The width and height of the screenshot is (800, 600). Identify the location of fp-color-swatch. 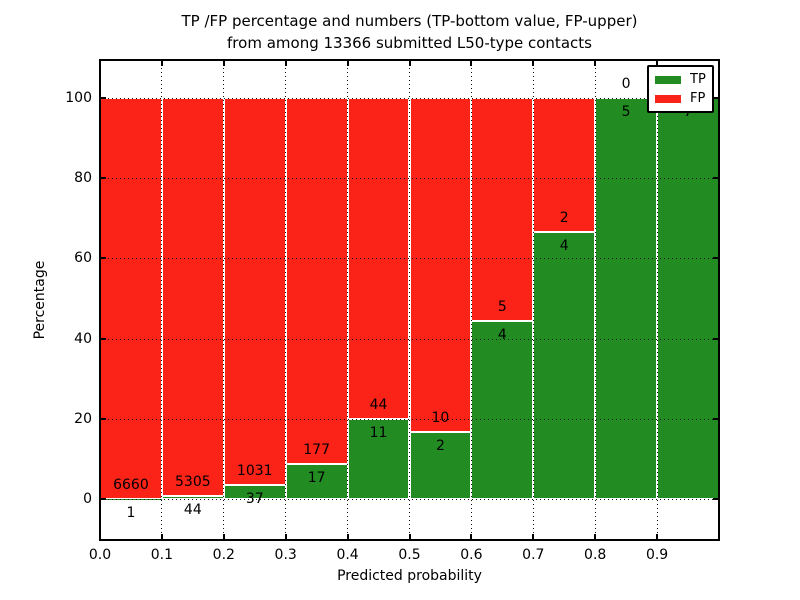
(668, 98).